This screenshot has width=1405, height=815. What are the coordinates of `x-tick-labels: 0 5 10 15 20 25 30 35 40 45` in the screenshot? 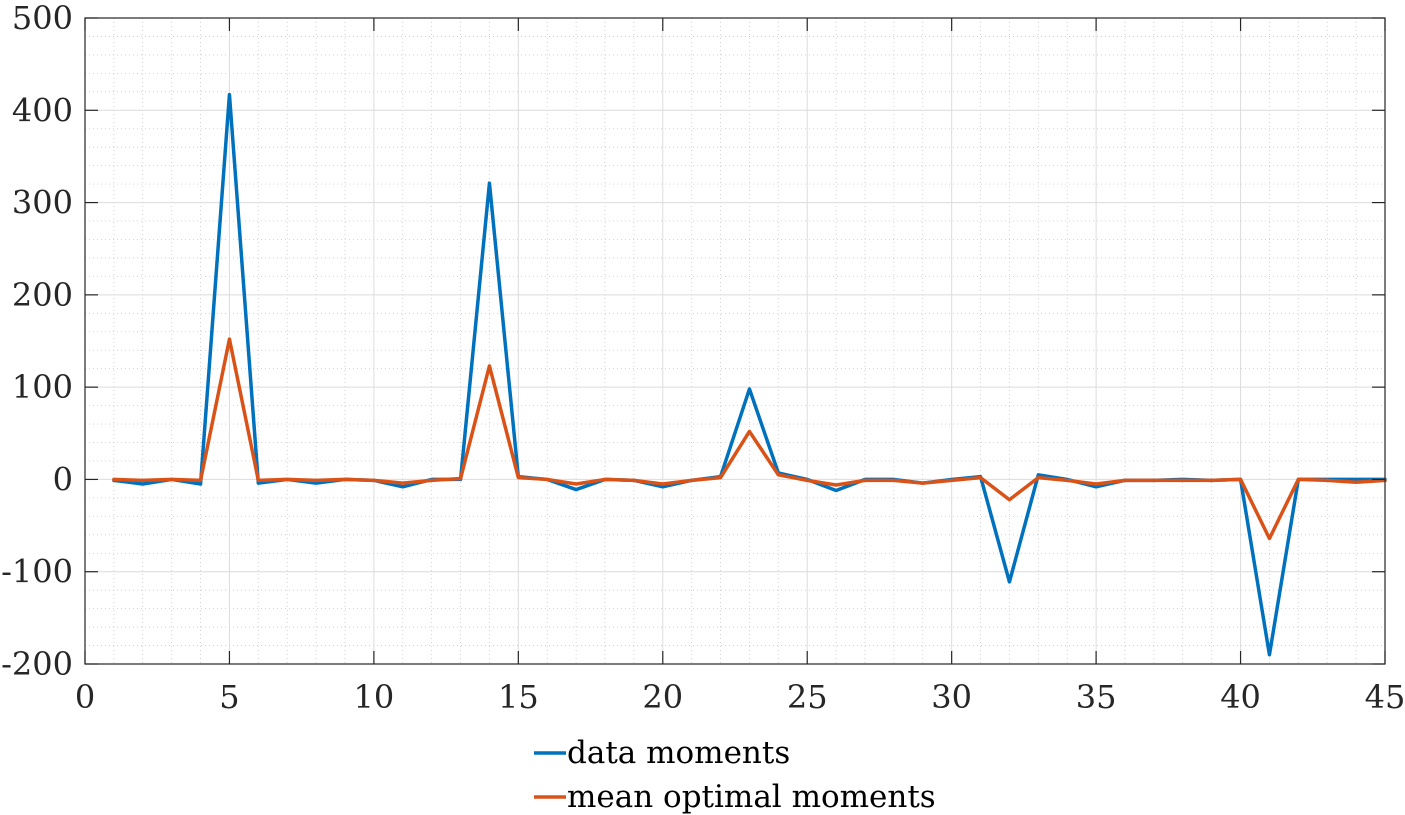 It's located at (740, 697).